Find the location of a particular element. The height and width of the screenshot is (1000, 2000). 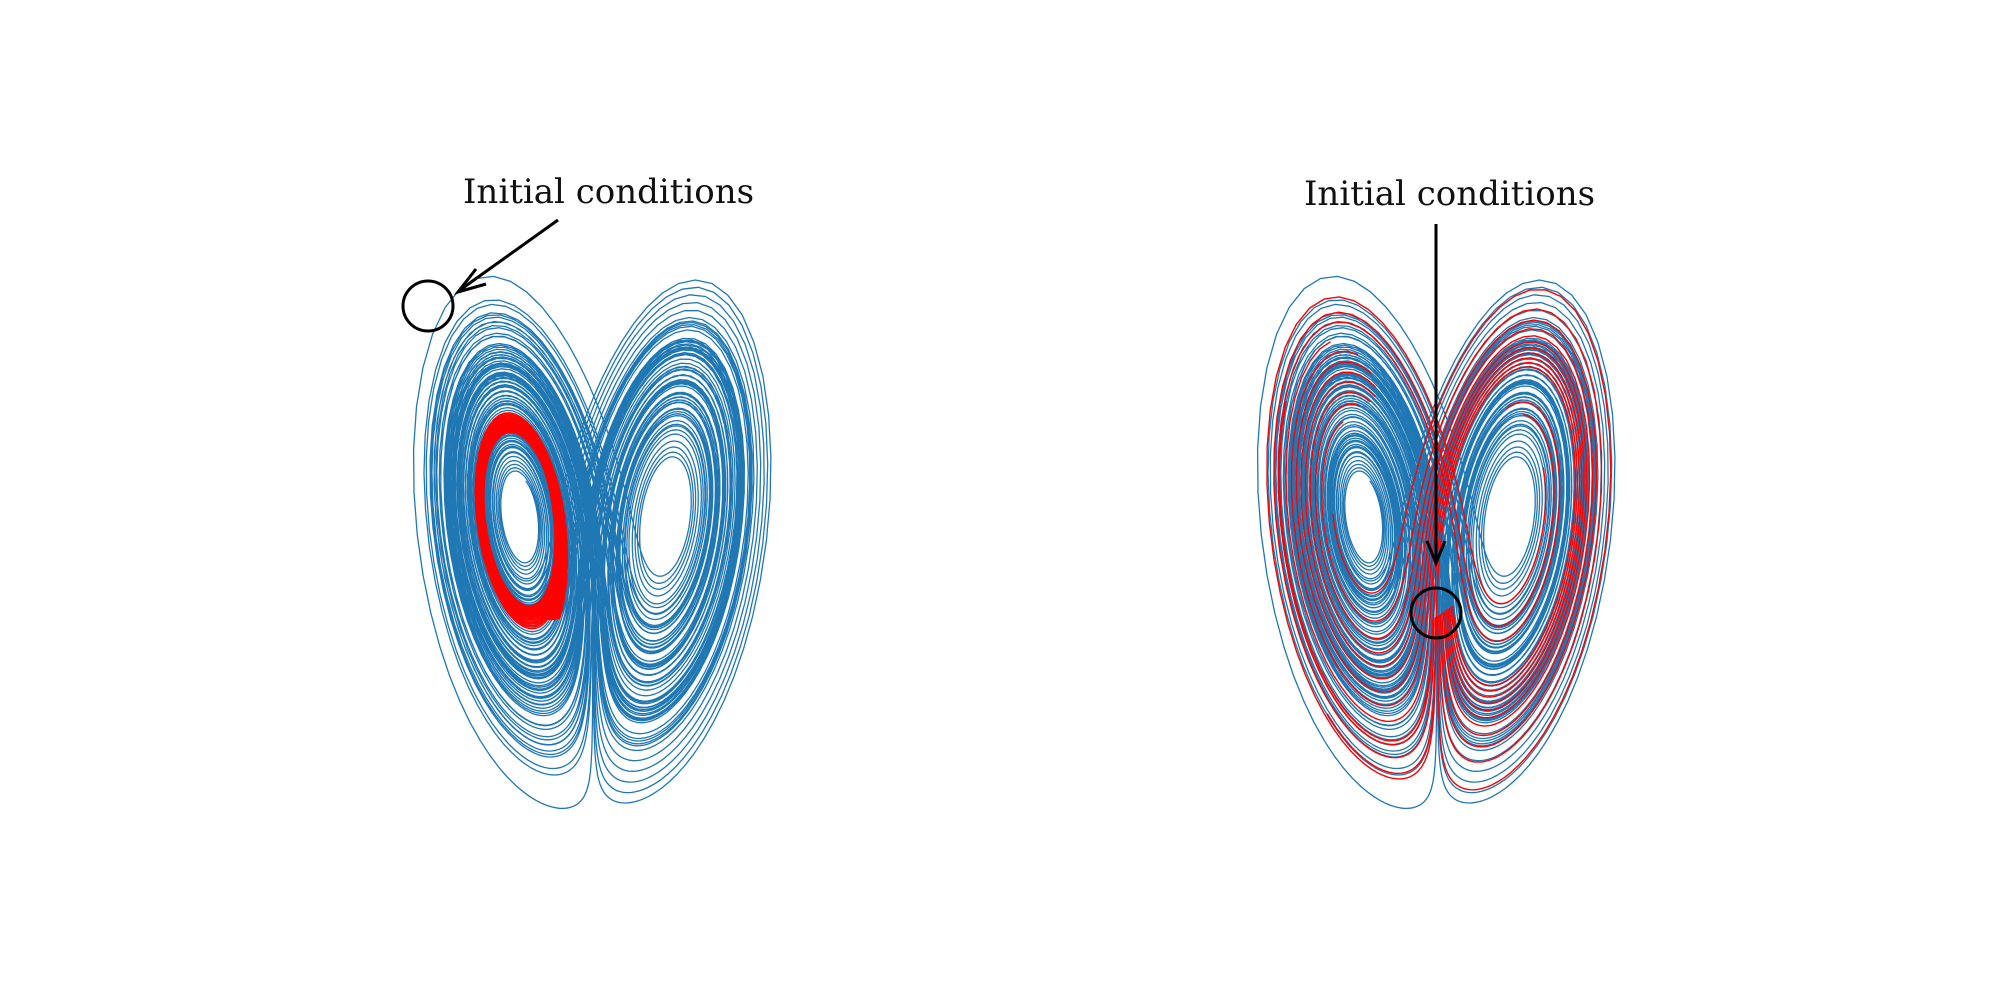

right-perturbed-trajectories is located at coordinates (1439, 540).